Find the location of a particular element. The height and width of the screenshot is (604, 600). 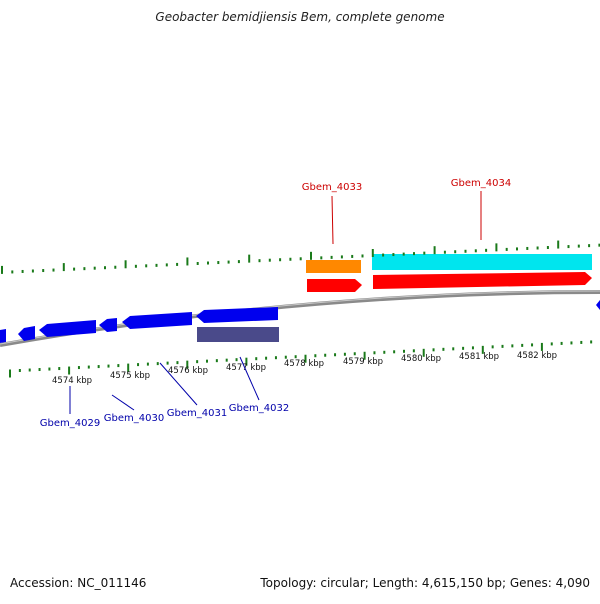

tick-label: 4580 kbp is located at coordinates (421, 359).